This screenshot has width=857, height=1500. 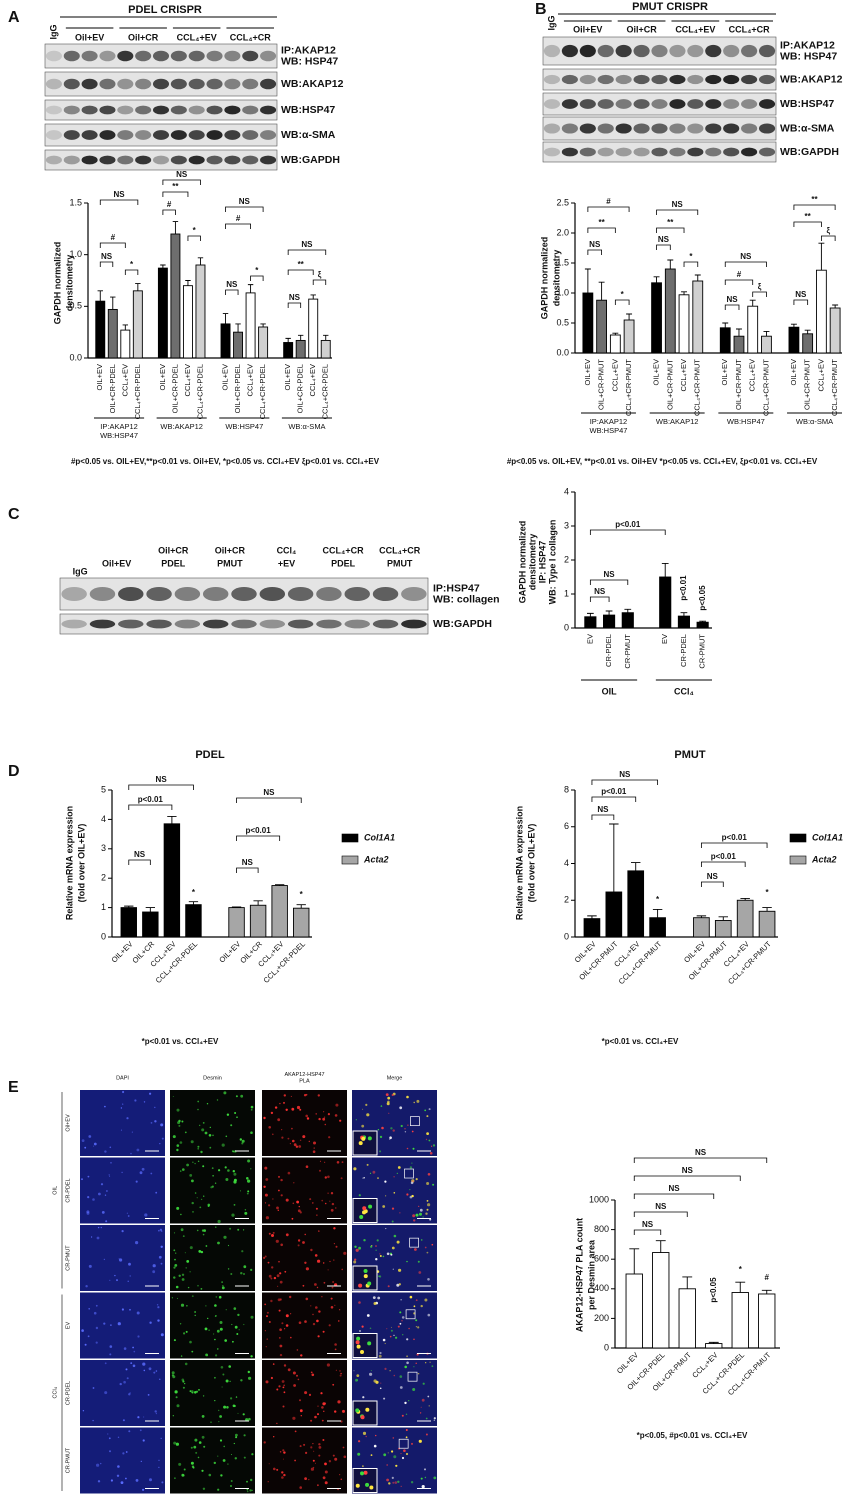 I want to click on lane-label: Oil+CR, so click(x=143, y=37).